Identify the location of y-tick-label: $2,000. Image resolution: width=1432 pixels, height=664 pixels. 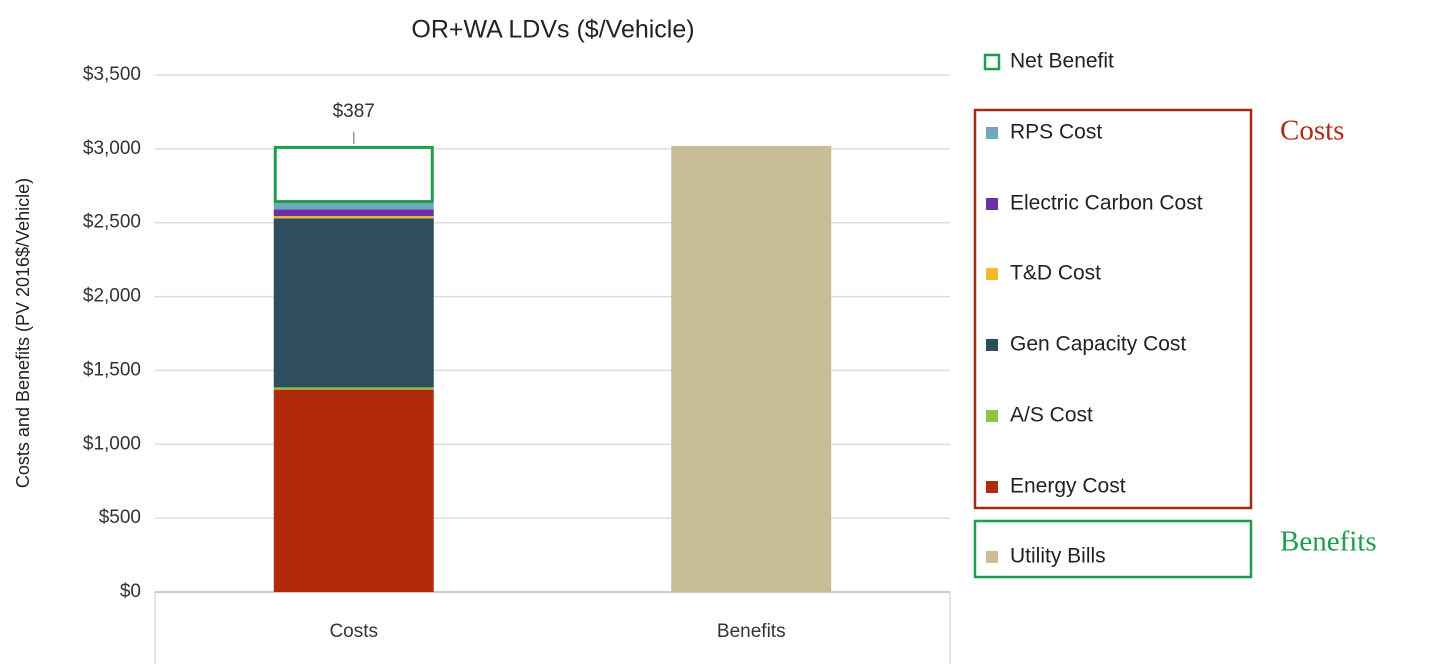
(112, 296).